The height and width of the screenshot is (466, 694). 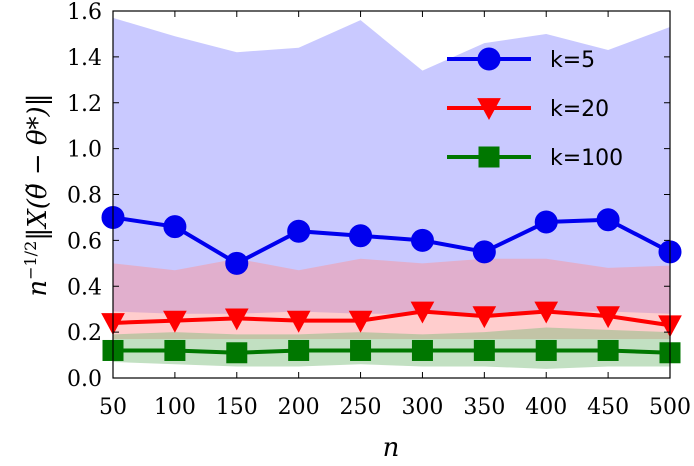 What do you see at coordinates (38, 288) in the screenshot?
I see `y-axis-label-base: n` at bounding box center [38, 288].